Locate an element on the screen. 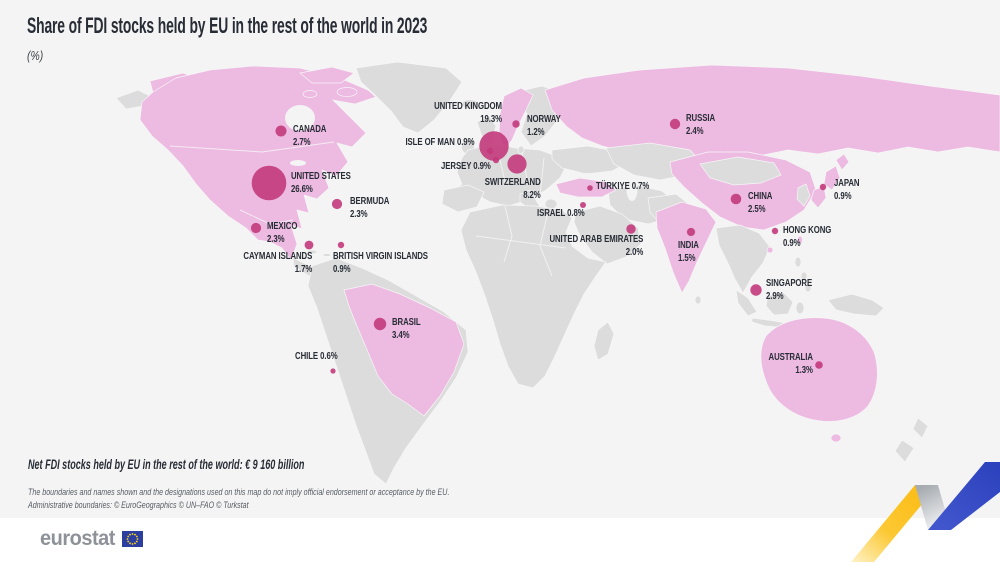  country-value: 0.8% is located at coordinates (576, 213).